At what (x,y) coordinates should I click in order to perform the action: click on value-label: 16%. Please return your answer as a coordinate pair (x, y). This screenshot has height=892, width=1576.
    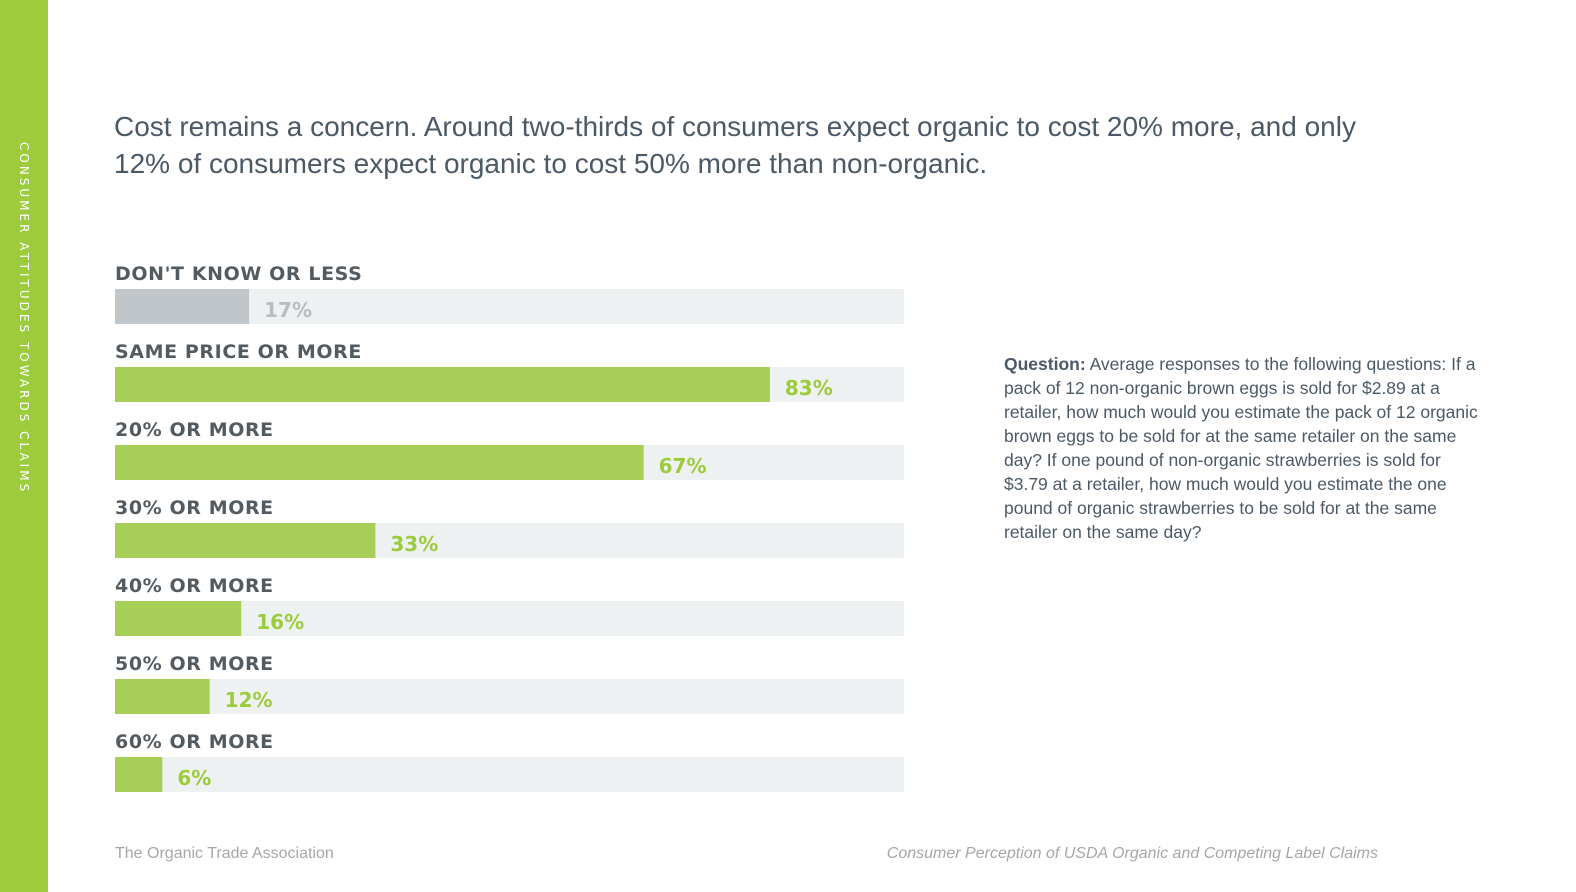
    Looking at the image, I should click on (280, 622).